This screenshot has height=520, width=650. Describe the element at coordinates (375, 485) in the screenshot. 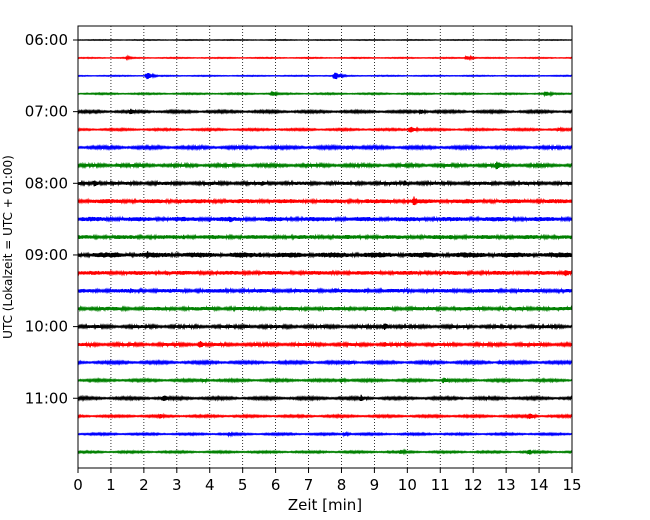

I see `x-tick-label: 9` at that location.